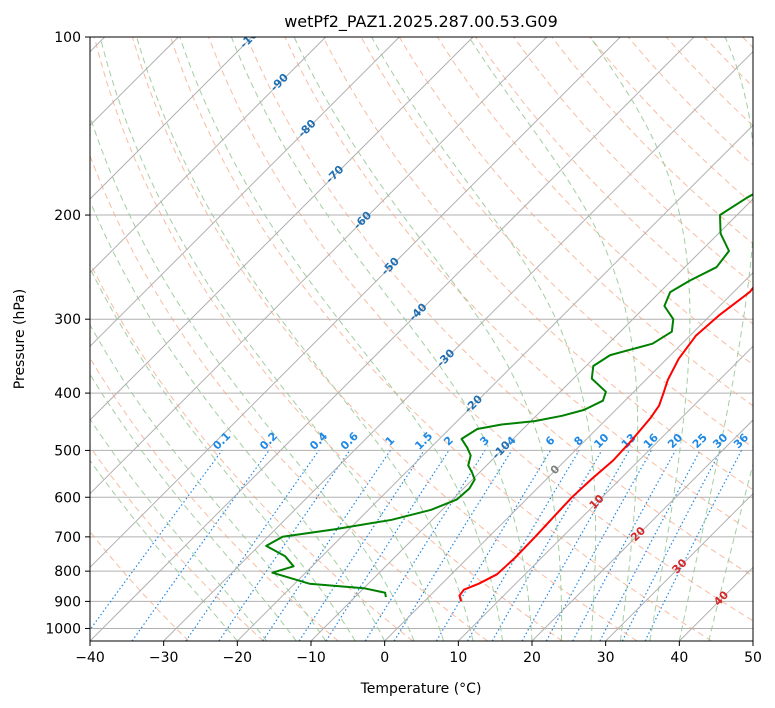 This screenshot has width=775, height=708. I want to click on y-tick-label: 500, so click(67, 451).